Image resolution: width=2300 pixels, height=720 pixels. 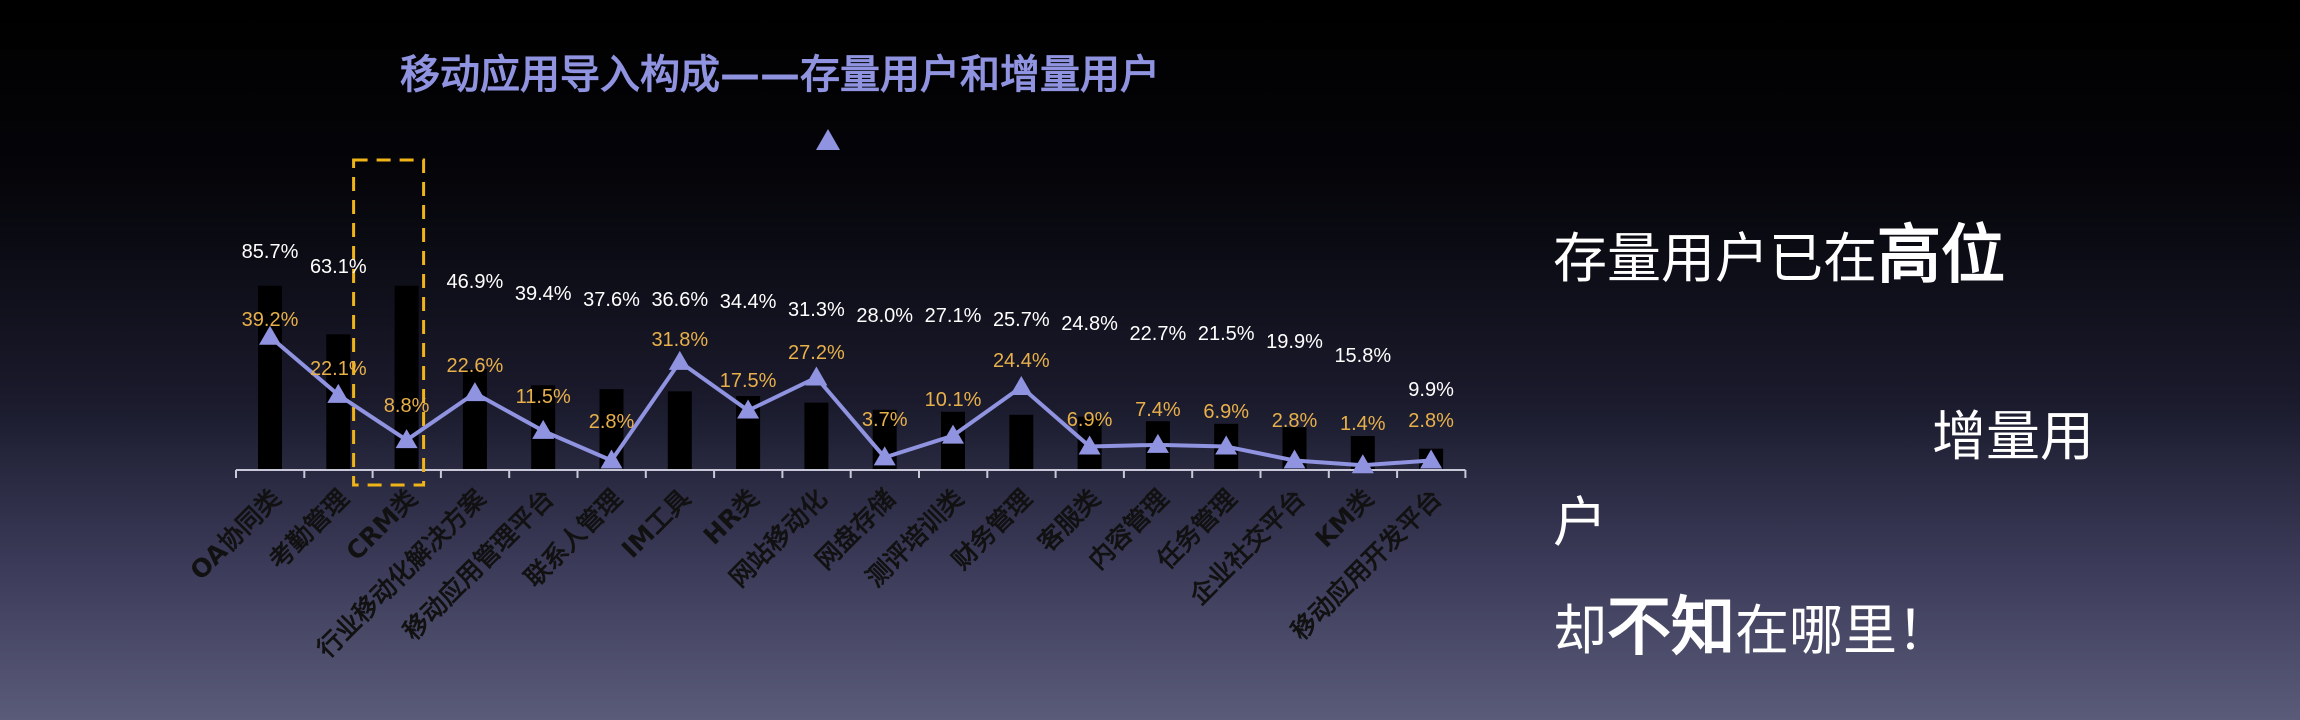 What do you see at coordinates (1021, 320) in the screenshot?
I see `bar-value-label: 25.7%` at bounding box center [1021, 320].